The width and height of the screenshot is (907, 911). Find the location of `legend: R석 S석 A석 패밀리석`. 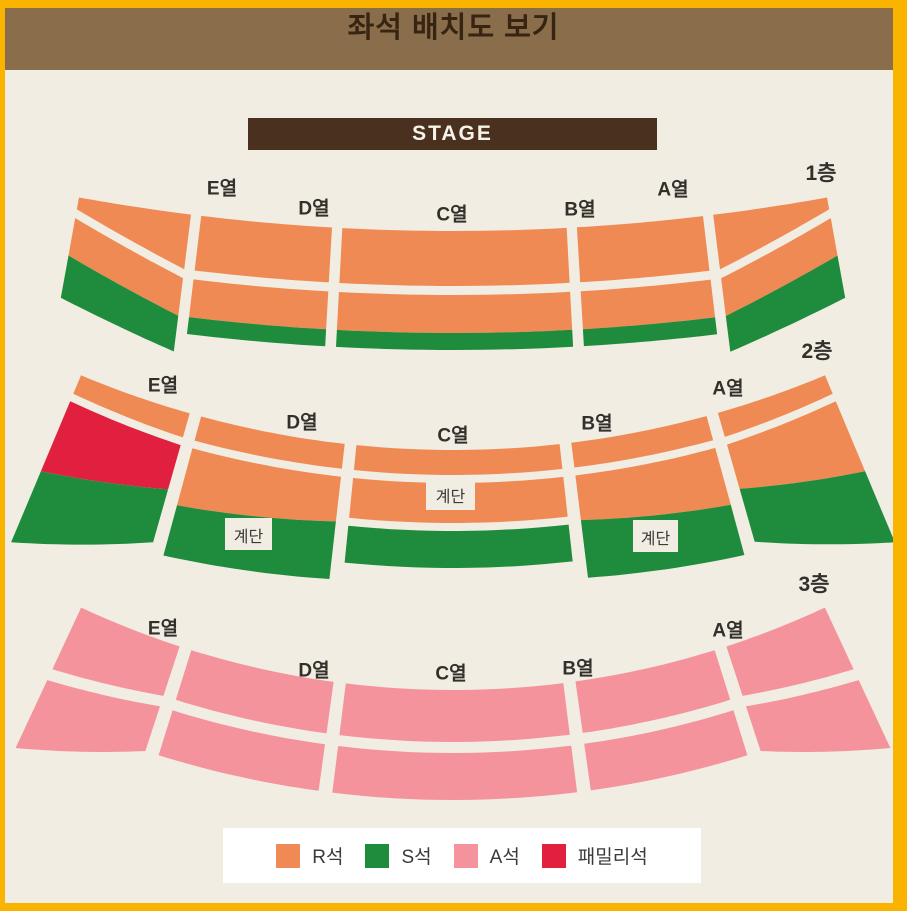

legend: R석 S석 A석 패밀리석 is located at coordinates (462, 855).